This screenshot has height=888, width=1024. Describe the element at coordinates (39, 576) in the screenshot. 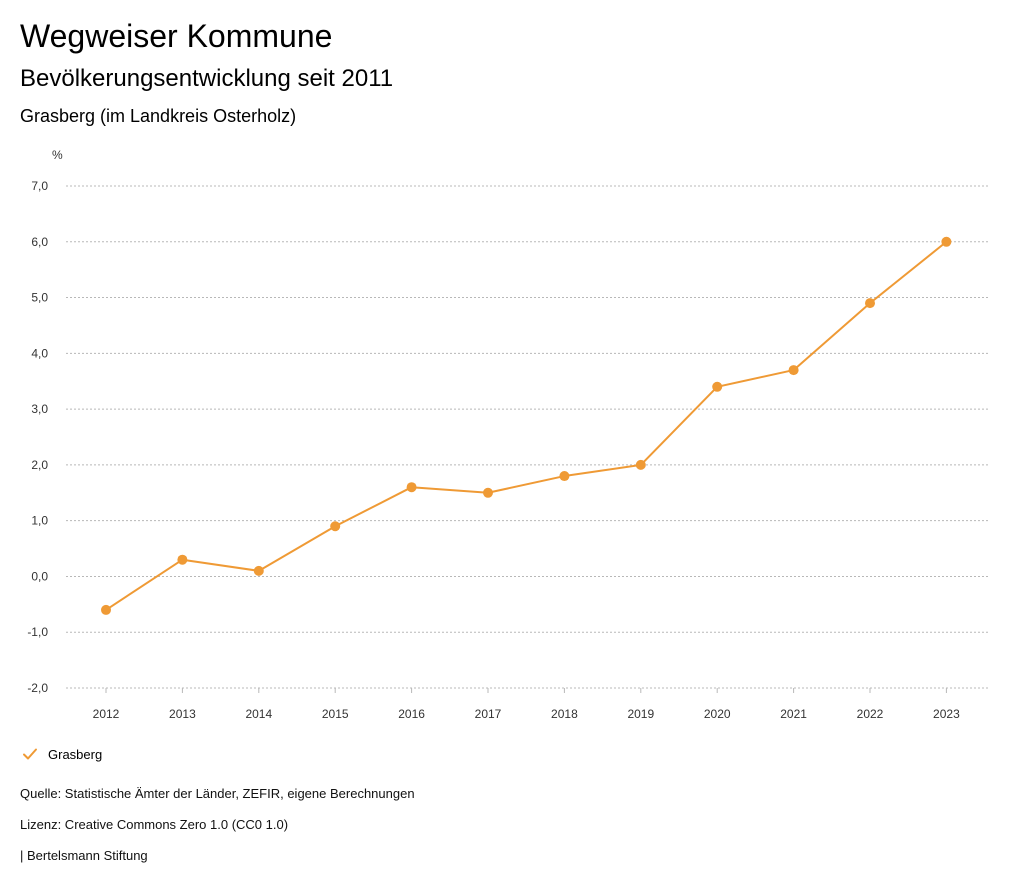

I see `y-tick-label: 0,0` at that location.